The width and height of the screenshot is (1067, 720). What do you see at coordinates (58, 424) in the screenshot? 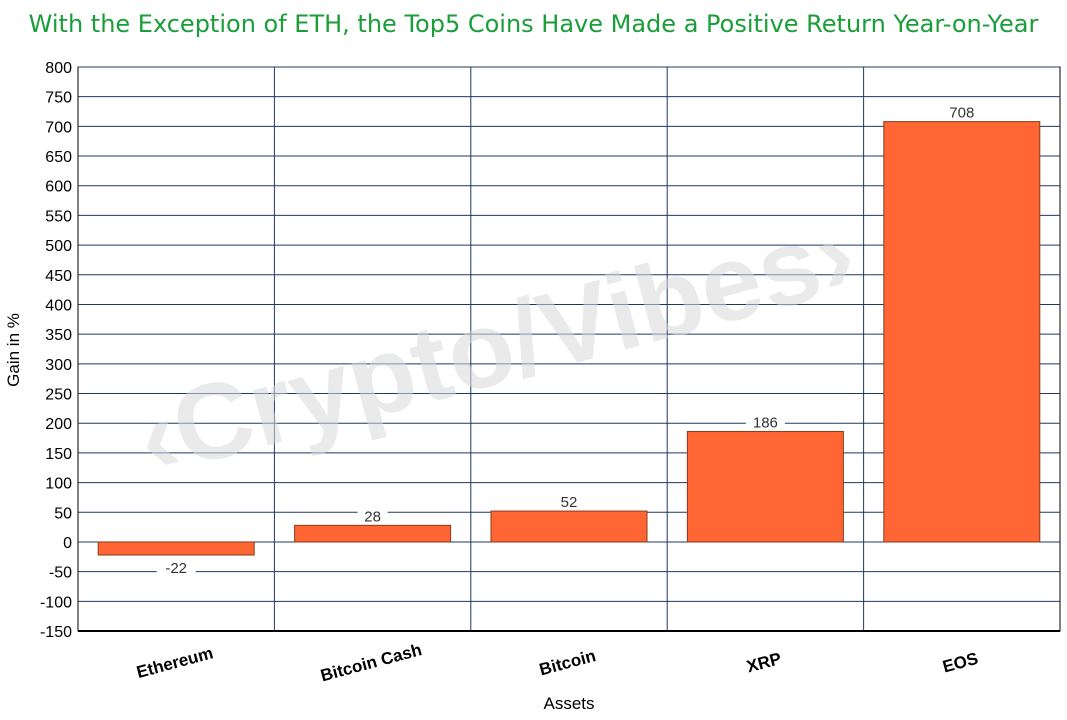
I see `y-tick-label: 200` at bounding box center [58, 424].